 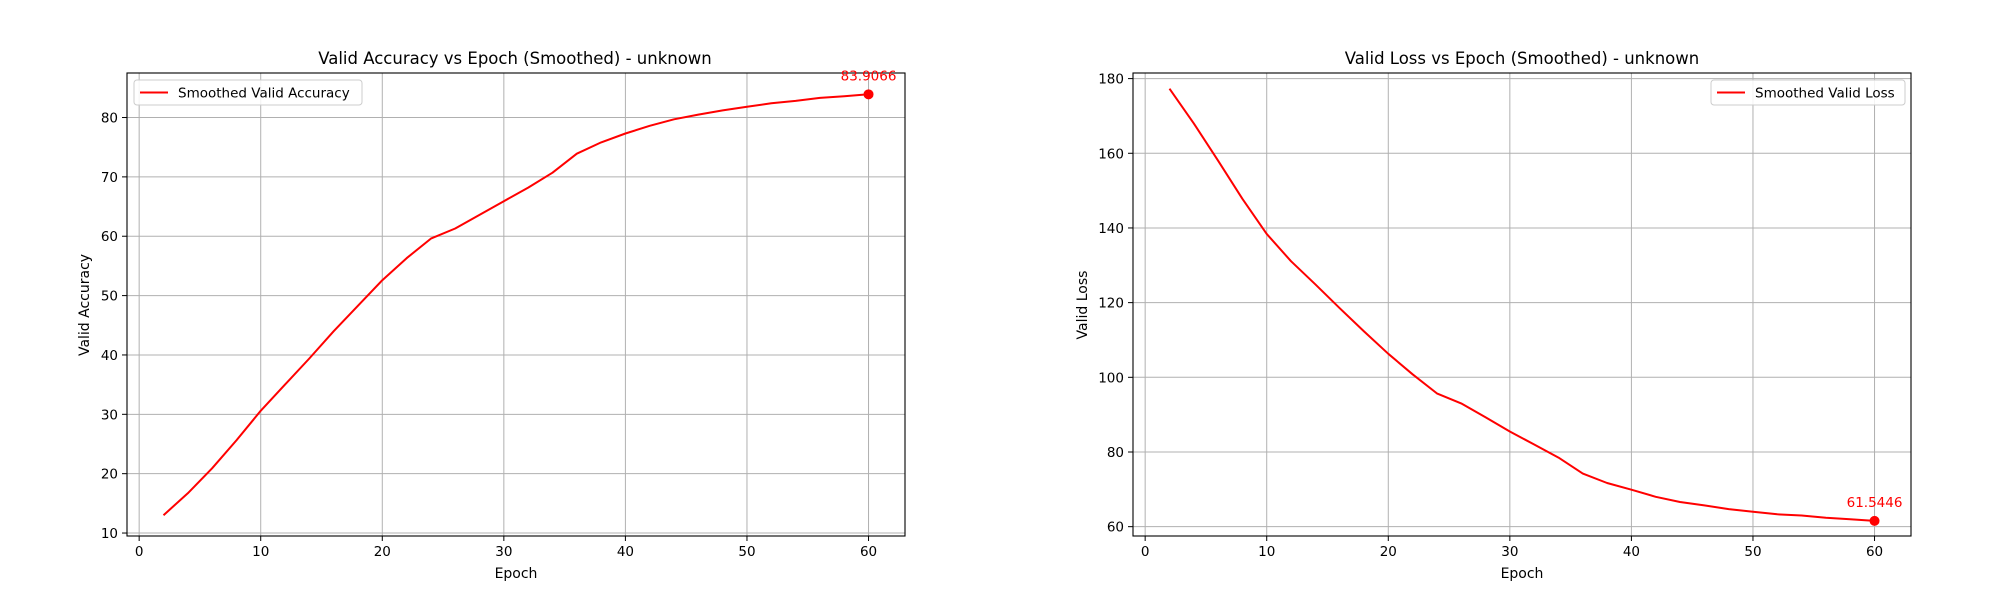 I want to click on accuracy-x-tick-label: 0, so click(x=139, y=552).